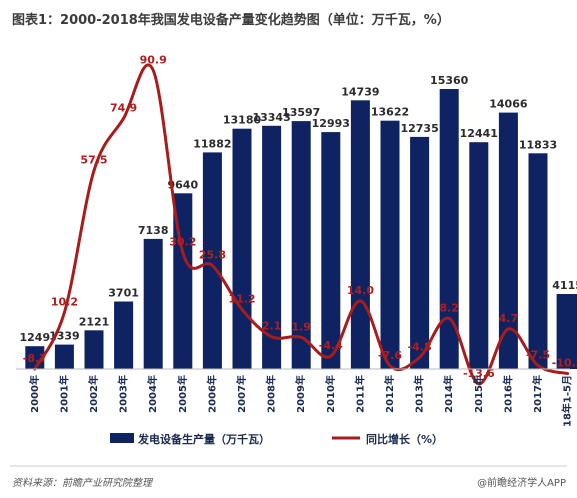 This screenshot has width=577, height=498. Describe the element at coordinates (182, 394) in the screenshot. I see `x-tick-label-5: 2005年` at that location.